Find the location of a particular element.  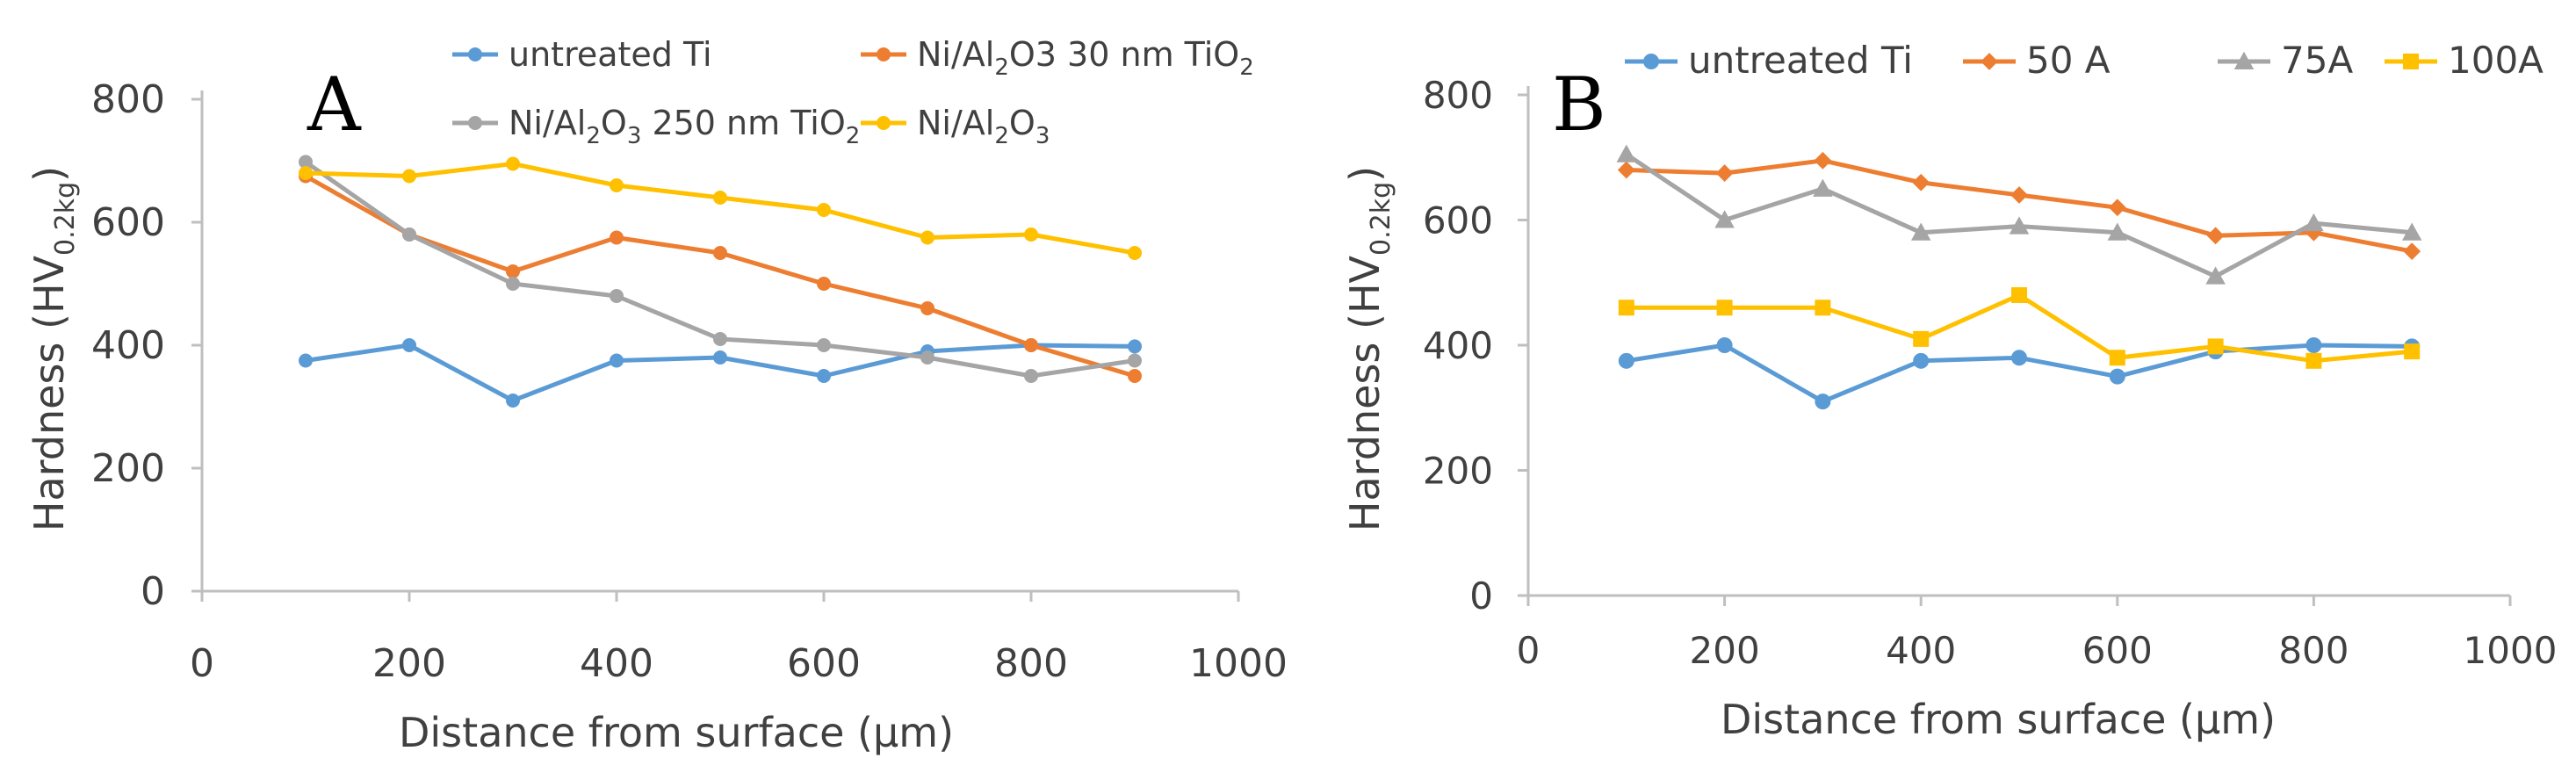

y-axis-label-b-main: Hardness (HV is located at coordinates (1365, 393).